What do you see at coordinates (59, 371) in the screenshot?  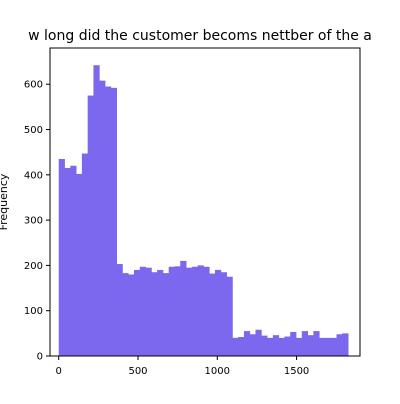 I see `x-tick-label: 0` at bounding box center [59, 371].